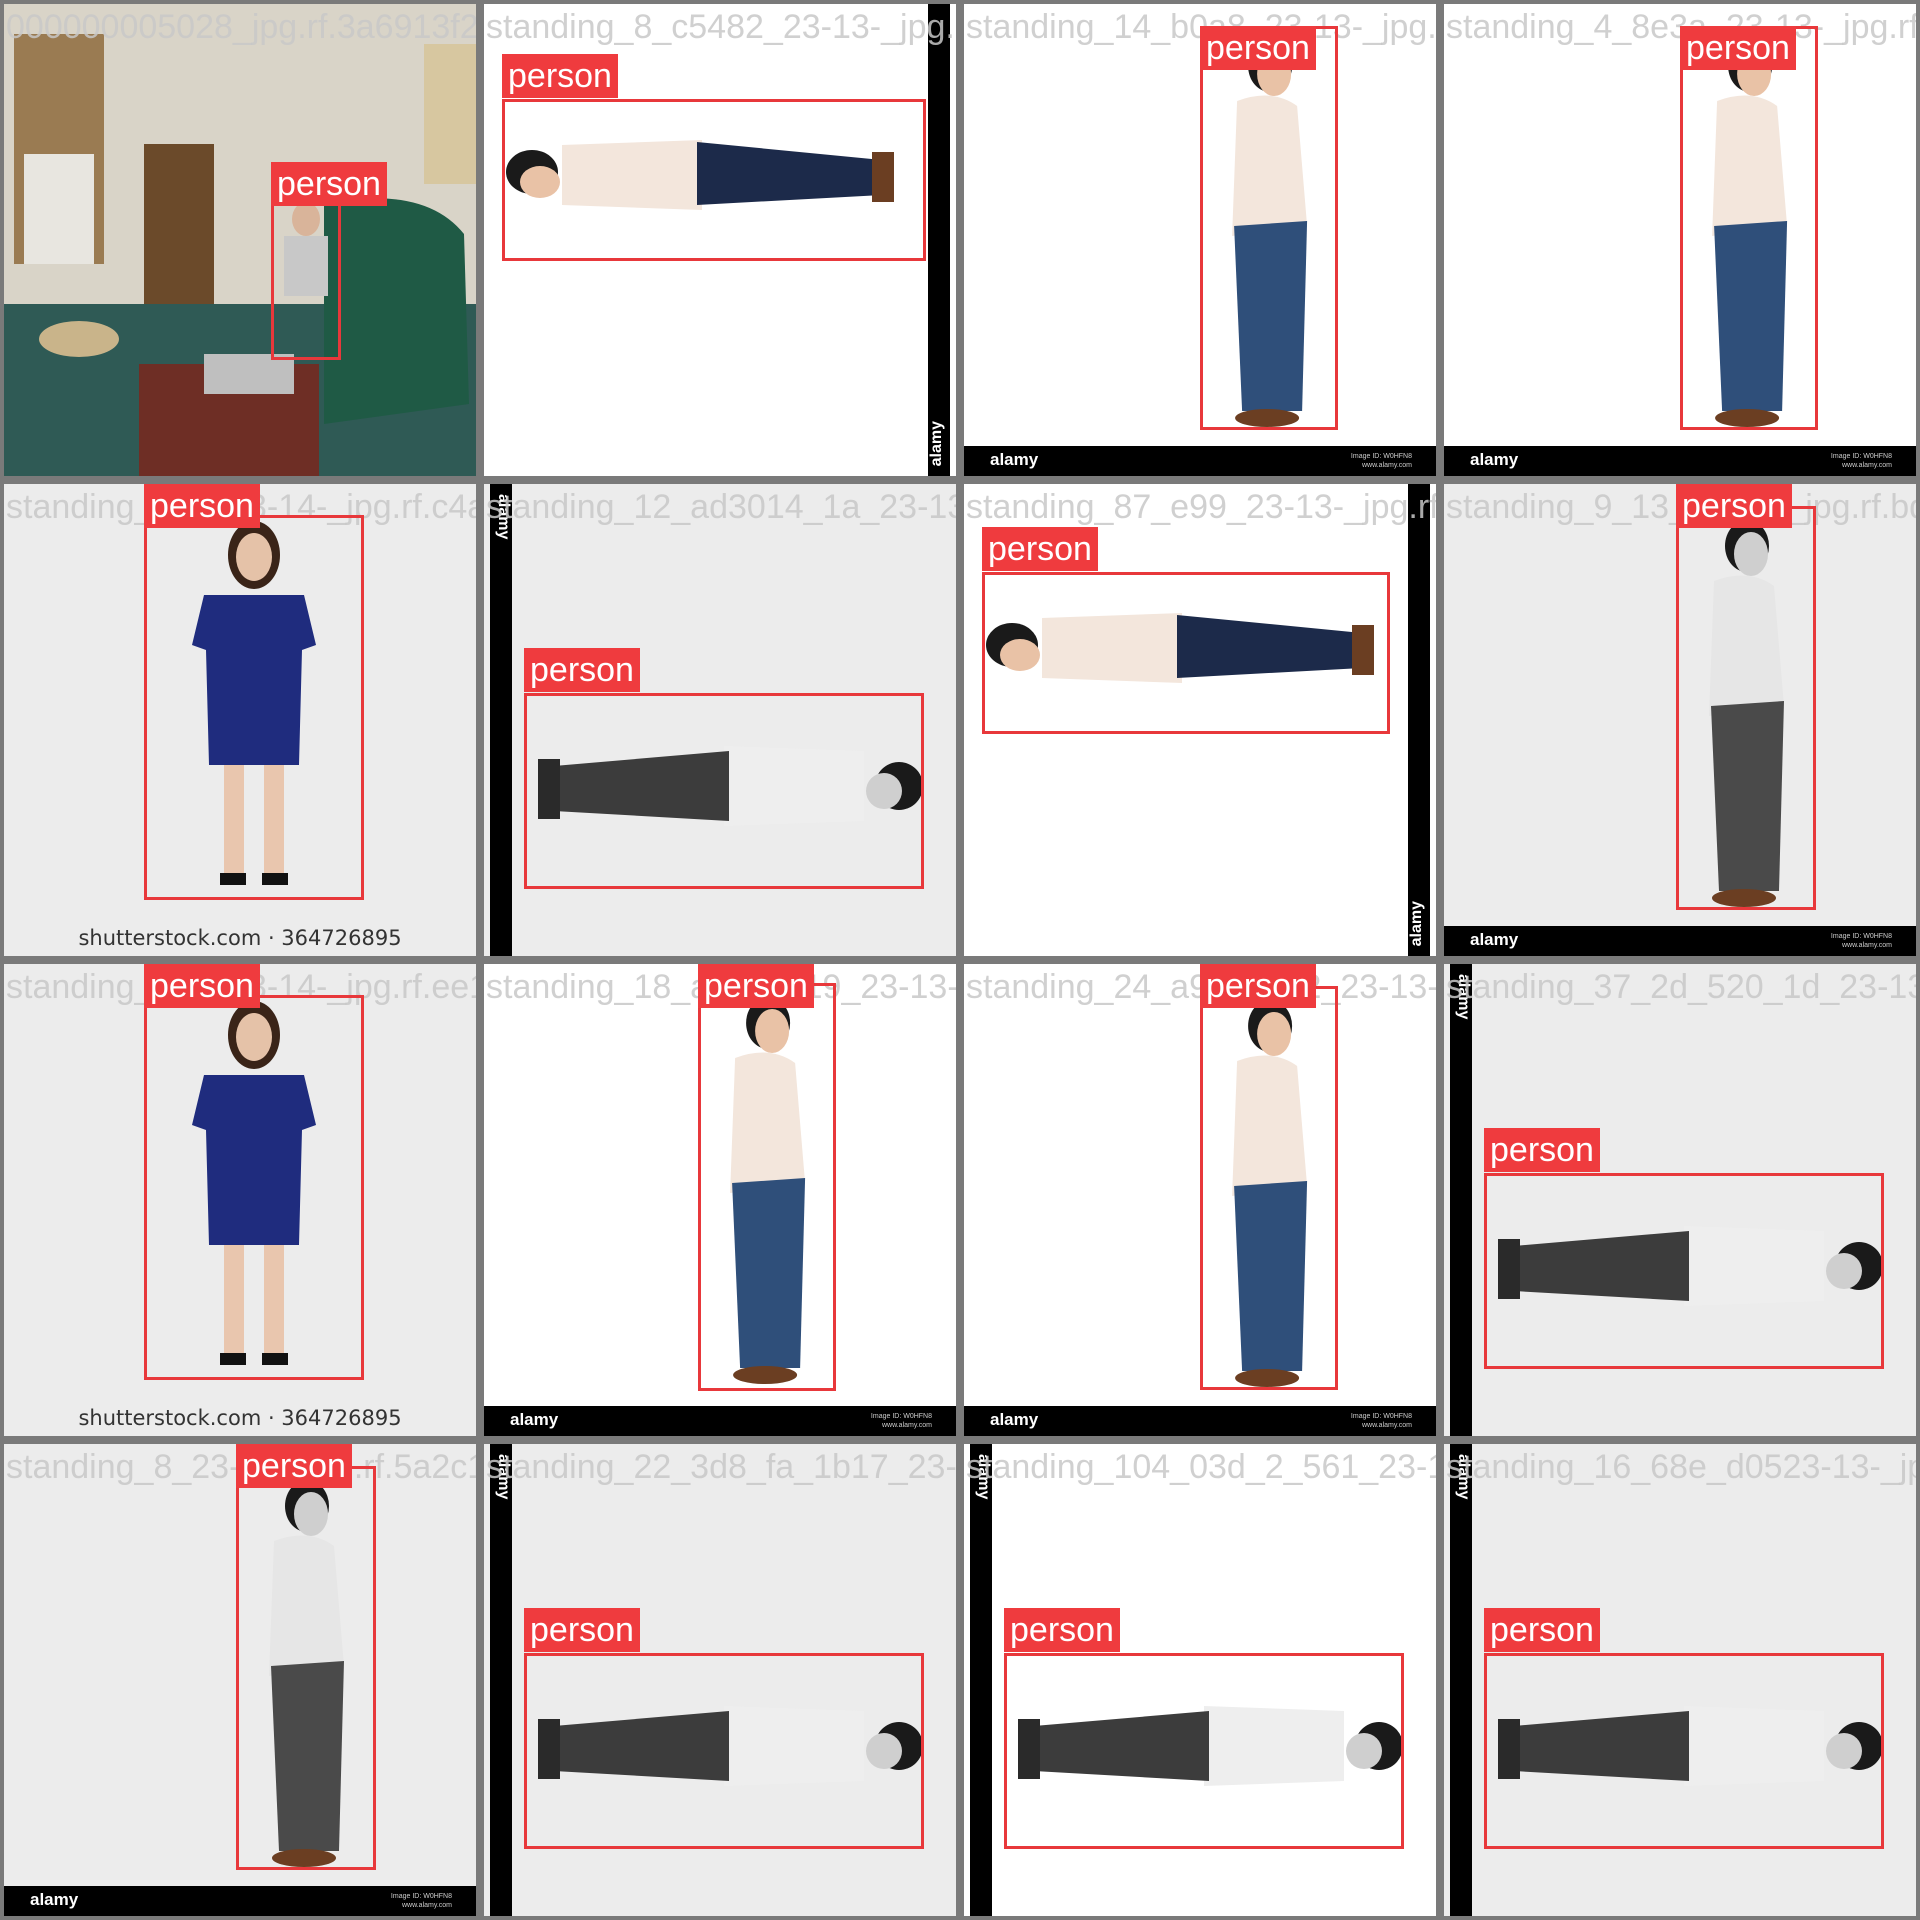 Image resolution: width=1920 pixels, height=1920 pixels. I want to click on tile-filename: standing_16_68e_d0523-13-_jpg.rf.8a3b, so click(1681, 1467).